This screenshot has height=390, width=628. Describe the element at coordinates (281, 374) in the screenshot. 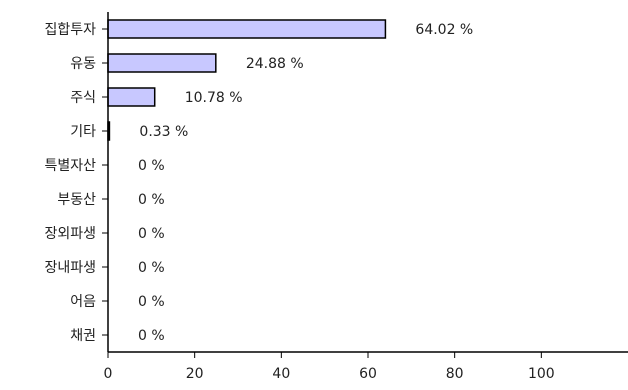

I see `x-tick-label: 40` at that location.